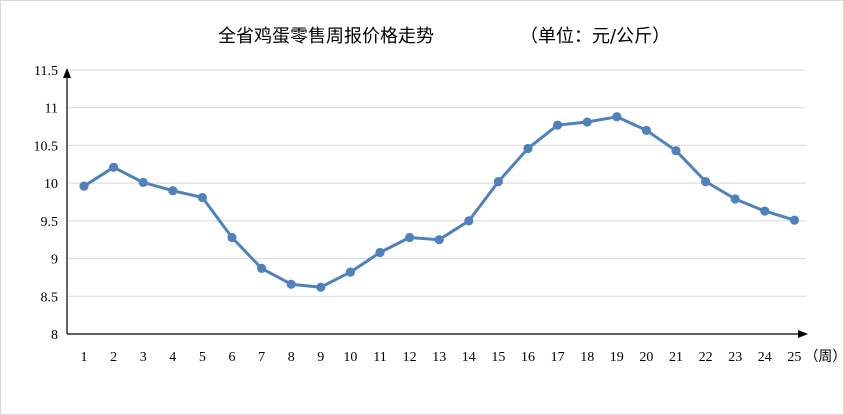  Describe the element at coordinates (261, 357) in the screenshot. I see `x-tick-label: 7` at that location.